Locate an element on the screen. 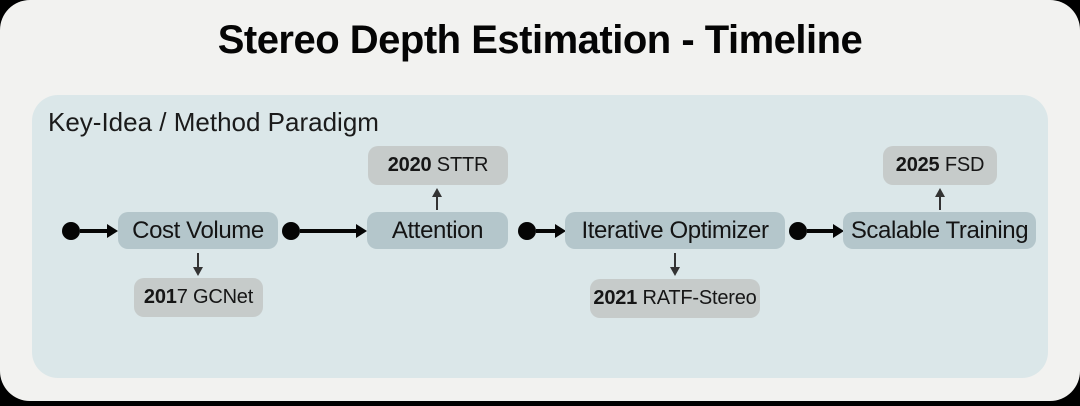 The width and height of the screenshot is (1080, 406). milestone-badge-gcnet: 201 7 GCNet is located at coordinates (198, 297).